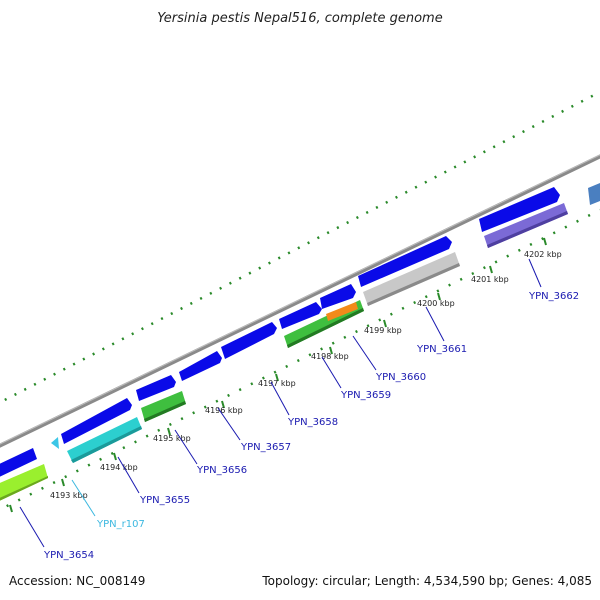 The image size is (600, 600). Describe the element at coordinates (106, 444) in the screenshot. I see `gene-YPN_3655-shade` at that location.